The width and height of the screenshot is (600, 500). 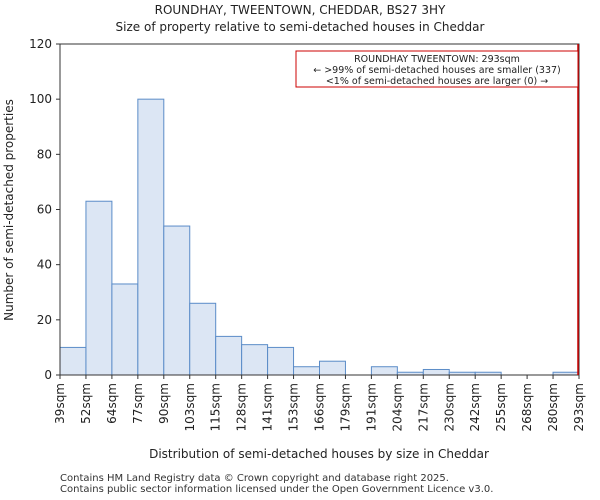 What do you see at coordinates (164, 403) in the screenshot?
I see `x-tick-label: 90sqm` at bounding box center [164, 403].